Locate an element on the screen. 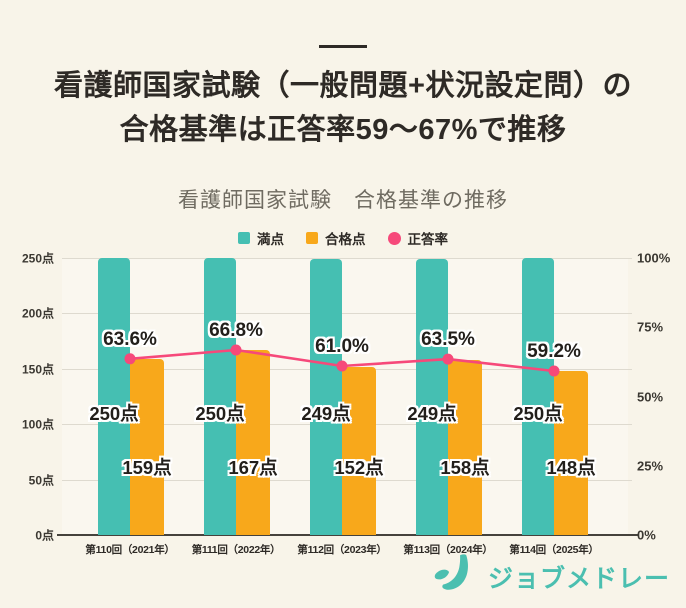 The image size is (686, 608). rate-line-layer is located at coordinates (342, 360).